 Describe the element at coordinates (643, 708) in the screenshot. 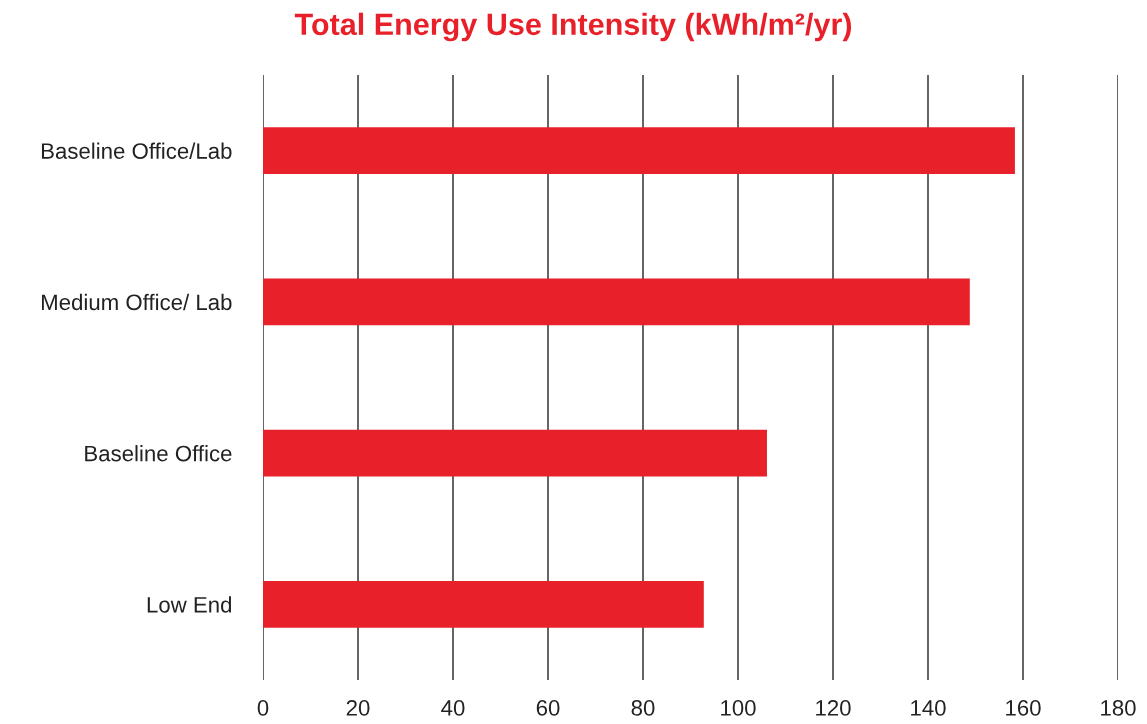

I see `x-tick-label: 80` at that location.